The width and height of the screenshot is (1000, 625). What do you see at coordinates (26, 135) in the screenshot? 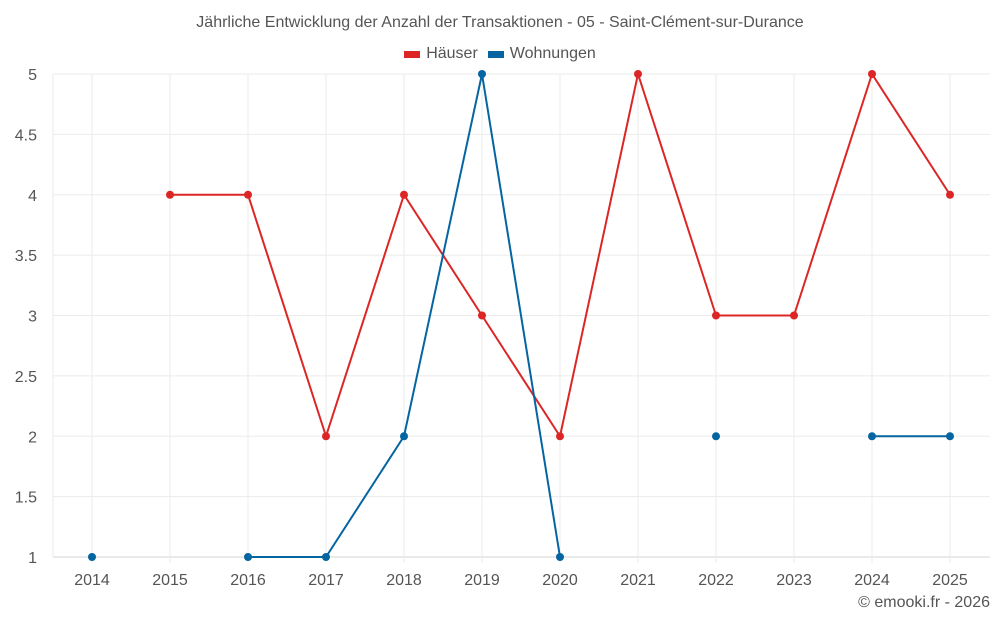
I see `y-tick-label: 4.5` at bounding box center [26, 135].